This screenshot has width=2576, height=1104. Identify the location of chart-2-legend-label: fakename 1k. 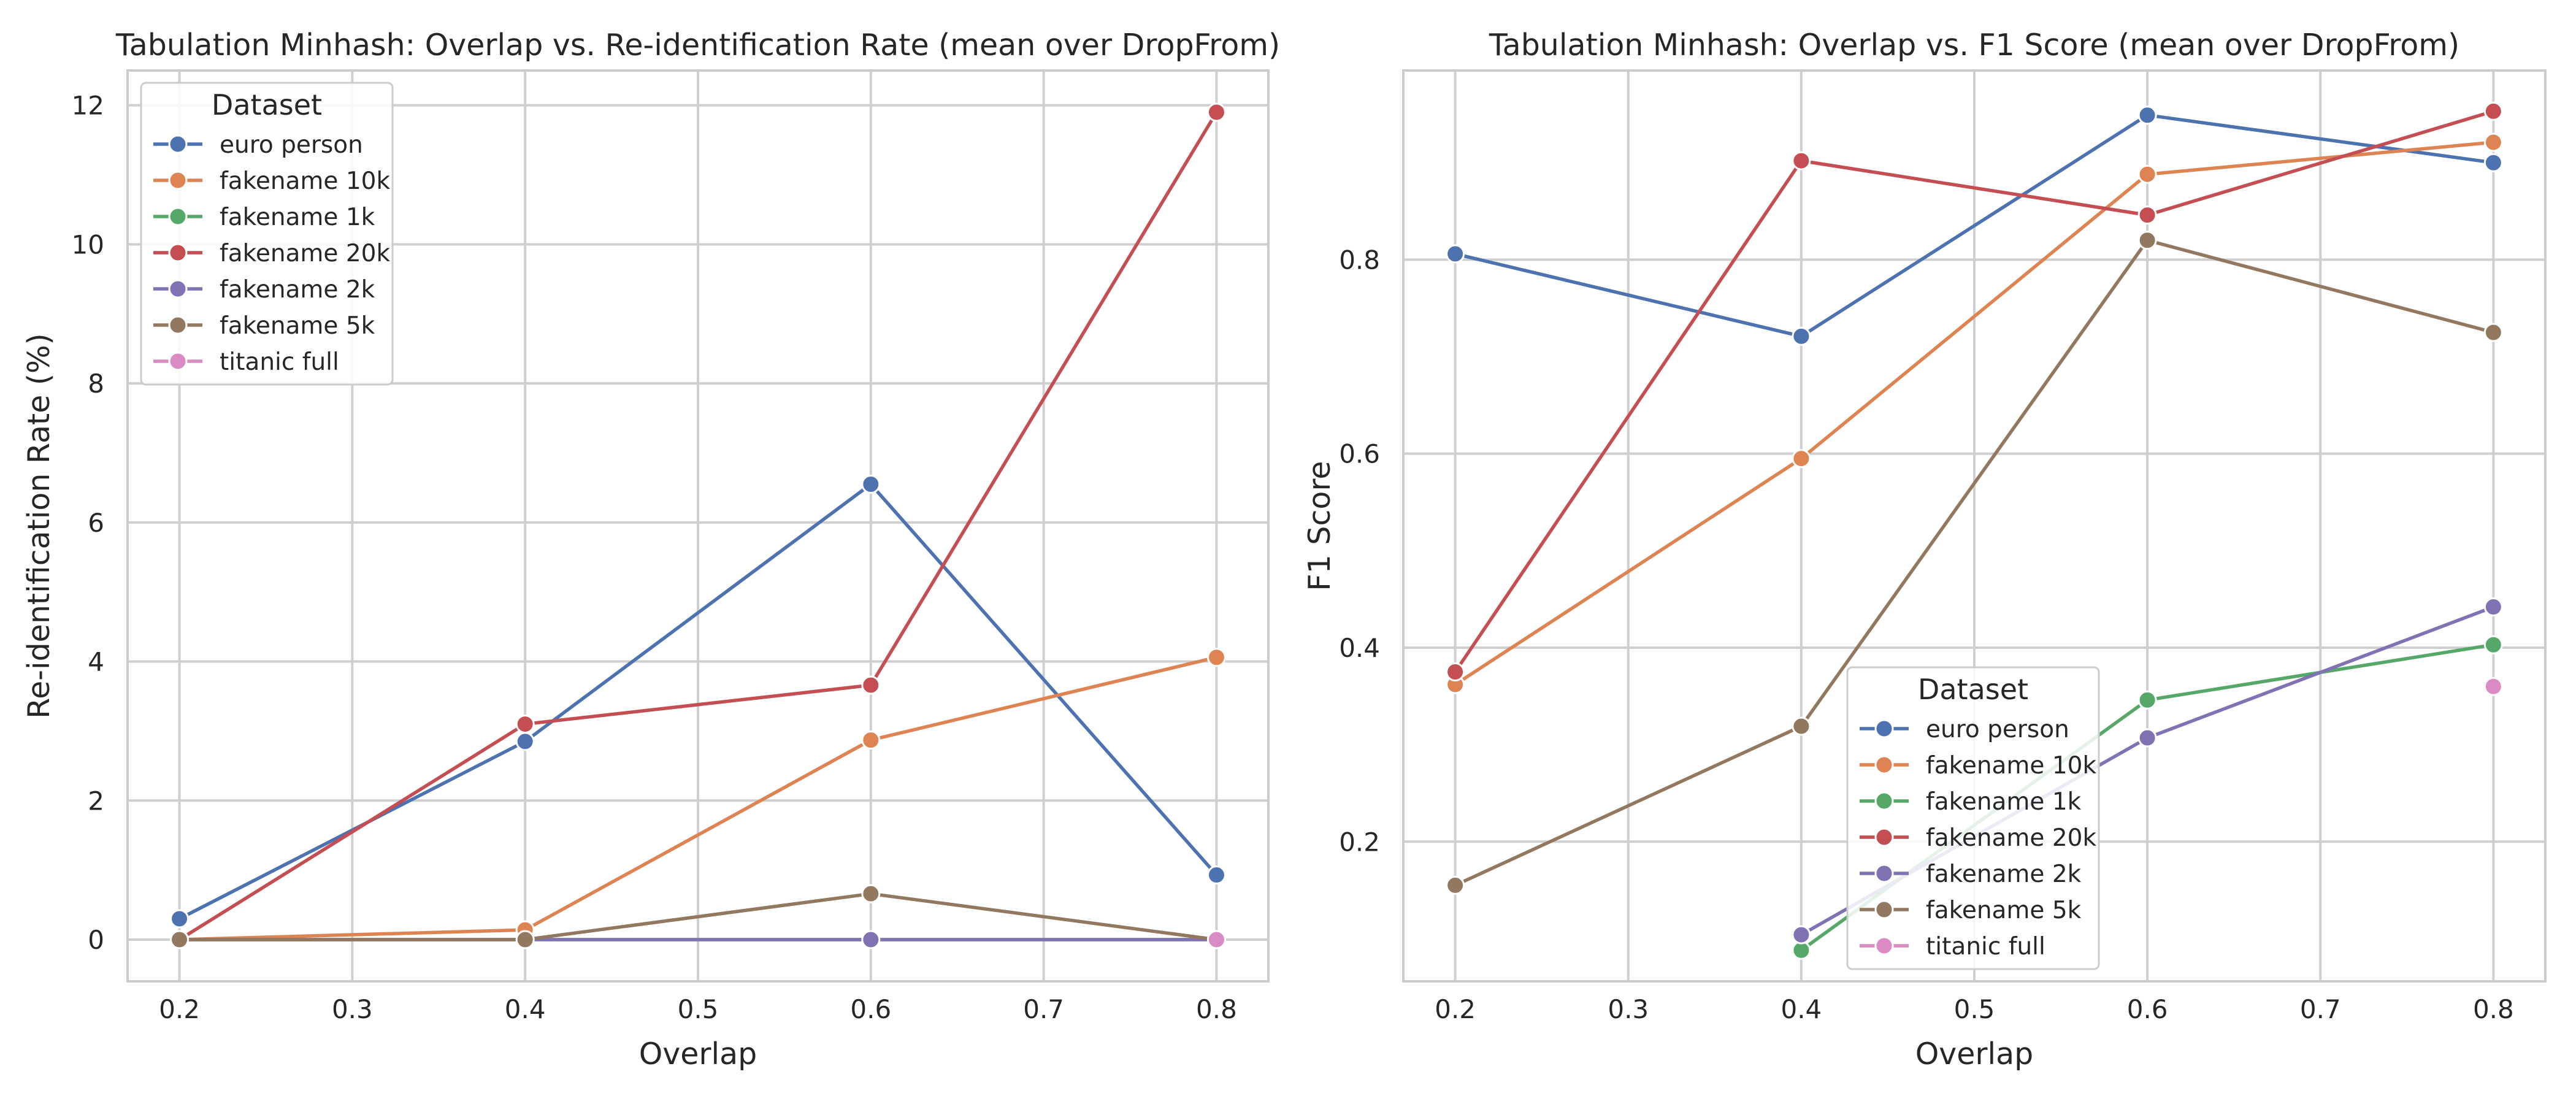
(2004, 802).